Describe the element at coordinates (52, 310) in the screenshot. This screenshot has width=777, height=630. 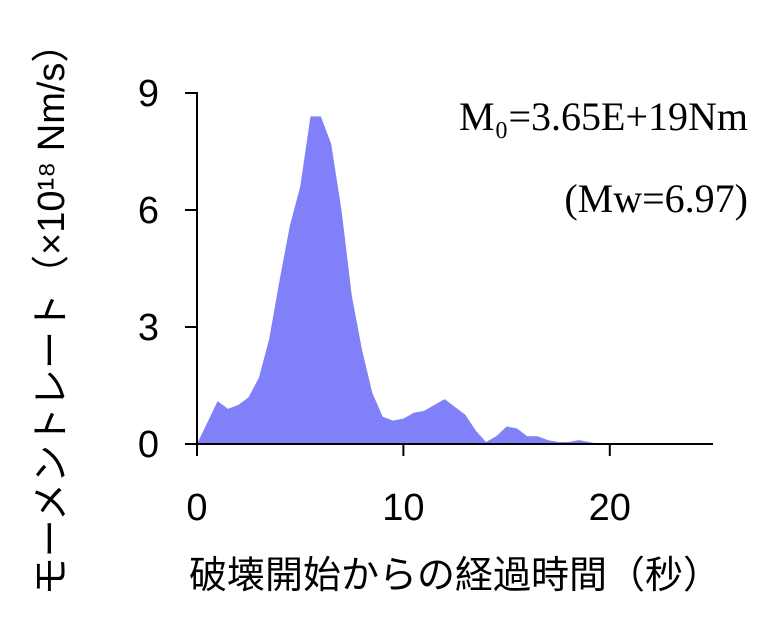
I see `y-axis-label: モーメントレート（×10¹⁸ Nm/s）` at that location.